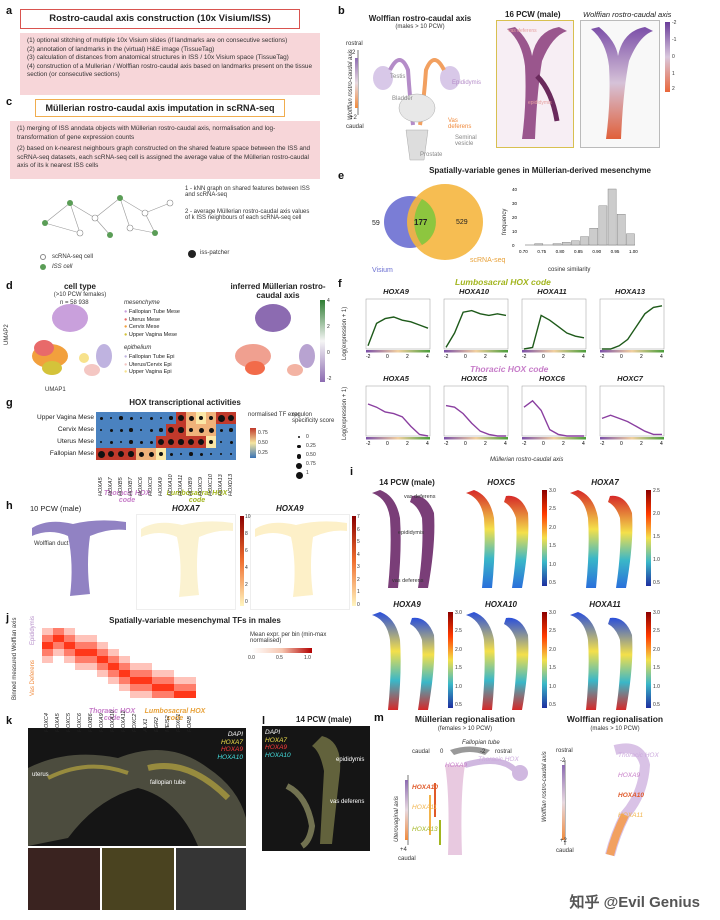 Image resolution: width=720 pixels, height=920 pixels. Describe the element at coordinates (279, 658) in the screenshot. I see `j-leg-tick: 0.5` at that location.